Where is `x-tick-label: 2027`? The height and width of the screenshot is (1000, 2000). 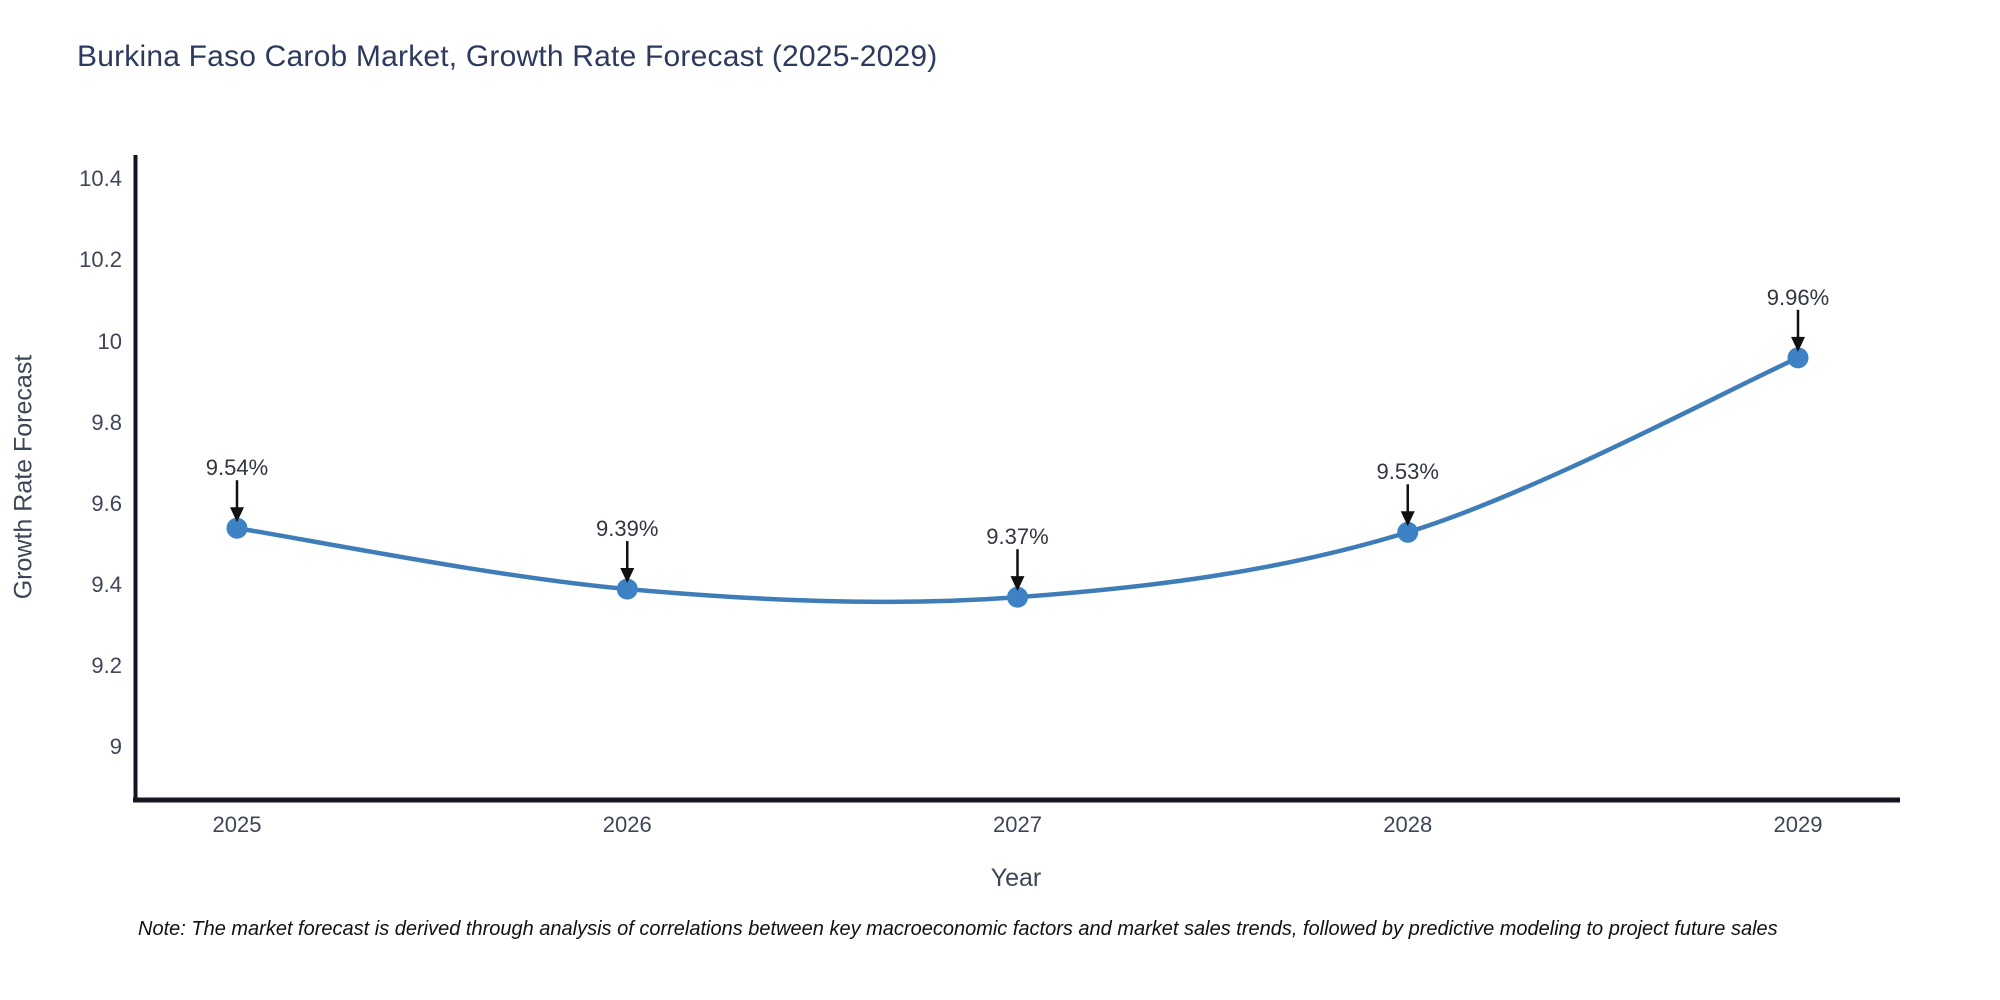
x-tick-label: 2027 is located at coordinates (1017, 824).